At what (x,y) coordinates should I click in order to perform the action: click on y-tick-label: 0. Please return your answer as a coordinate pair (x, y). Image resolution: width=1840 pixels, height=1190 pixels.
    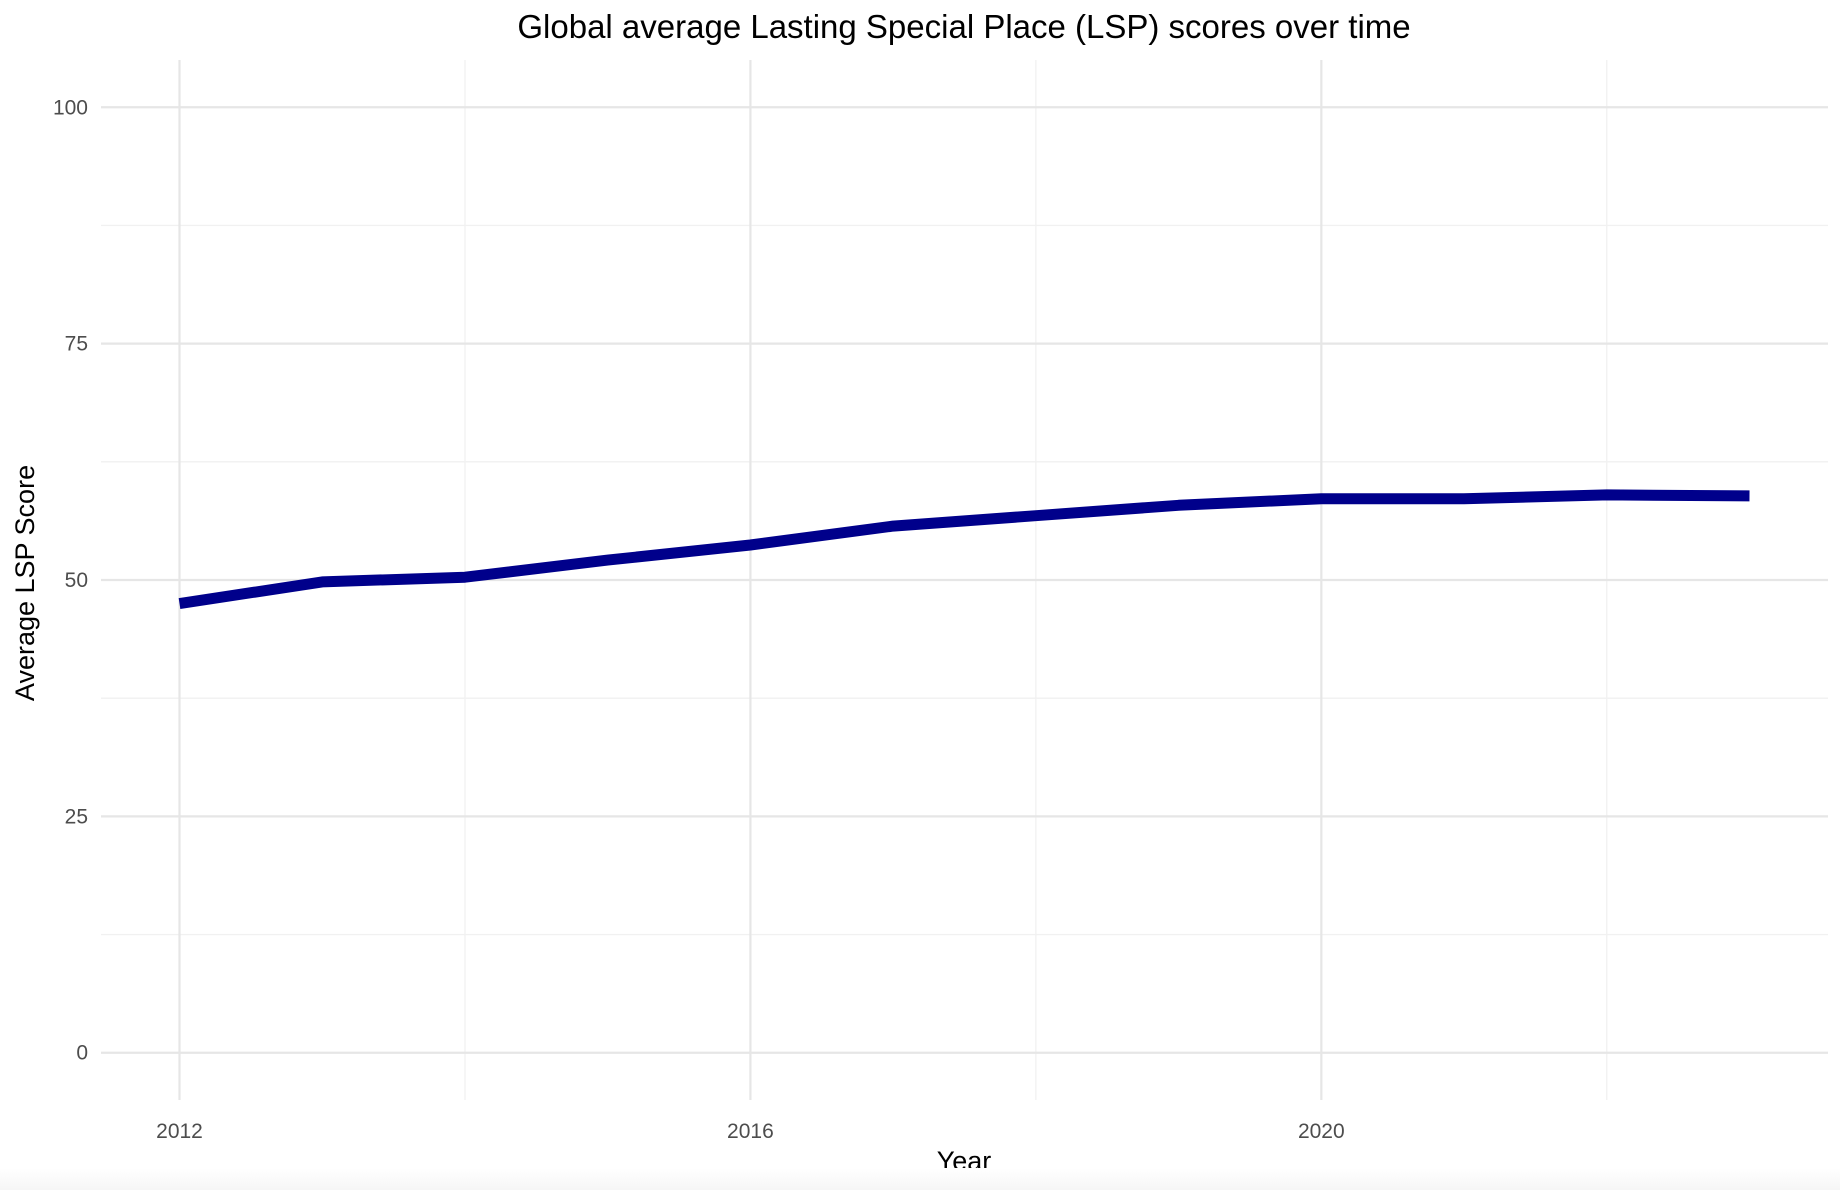
    Looking at the image, I should click on (82, 1053).